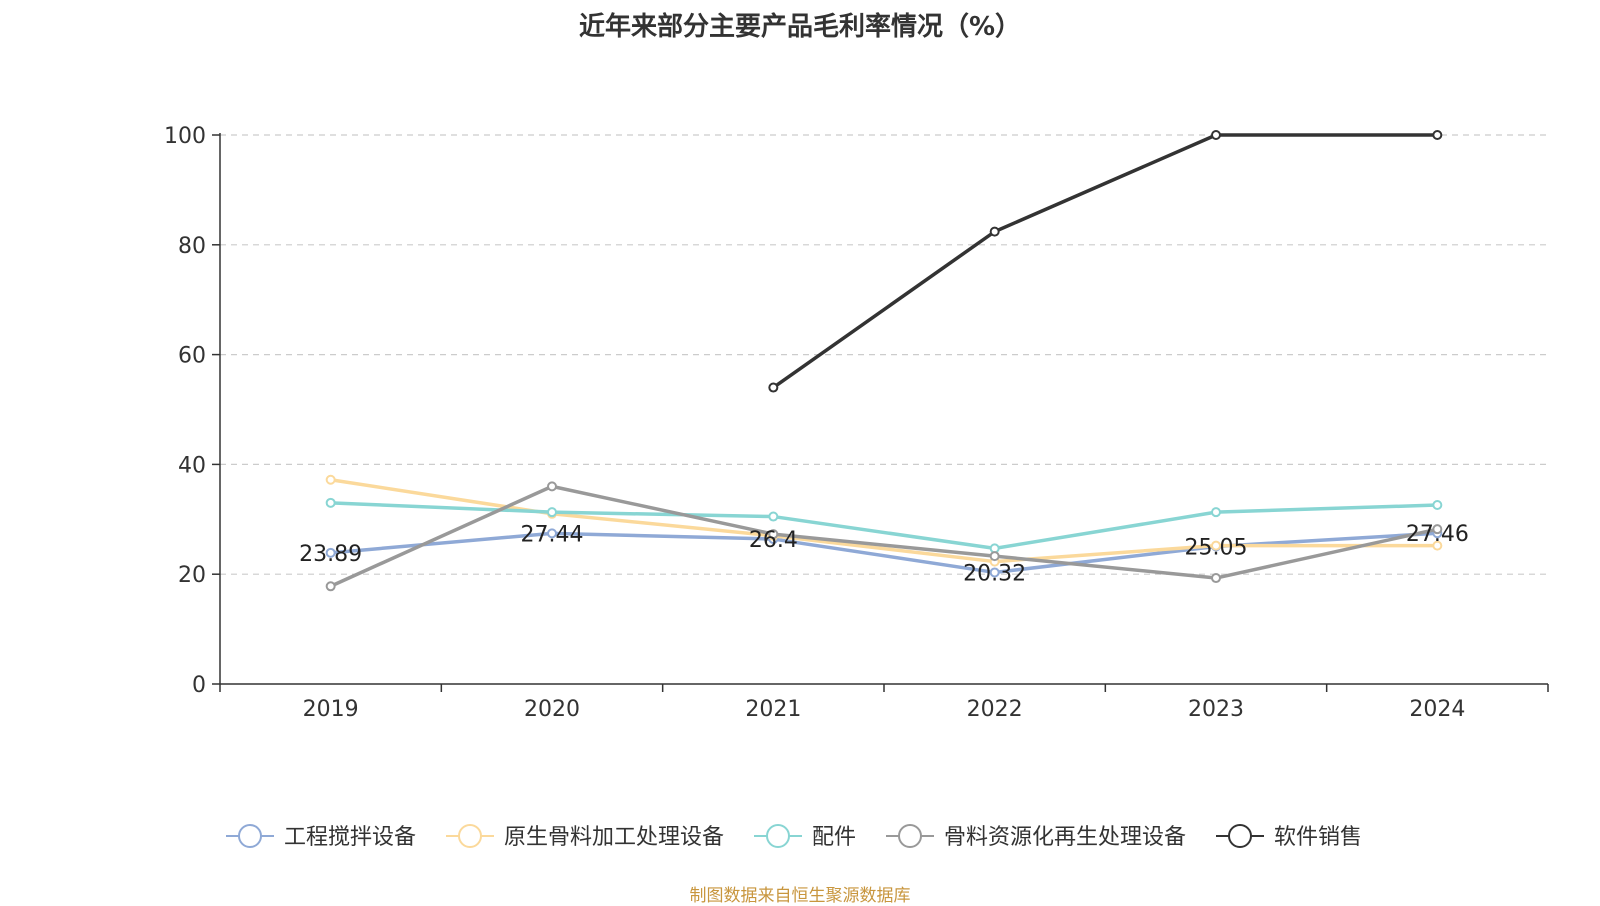 The width and height of the screenshot is (1600, 906). Describe the element at coordinates (192, 246) in the screenshot. I see `y-tick-label: 80` at that location.